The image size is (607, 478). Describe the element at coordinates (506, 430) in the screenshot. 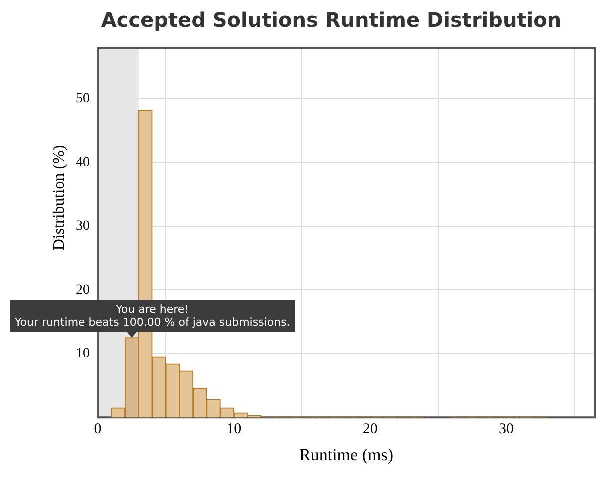

I see `x-tick-label: 30` at that location.